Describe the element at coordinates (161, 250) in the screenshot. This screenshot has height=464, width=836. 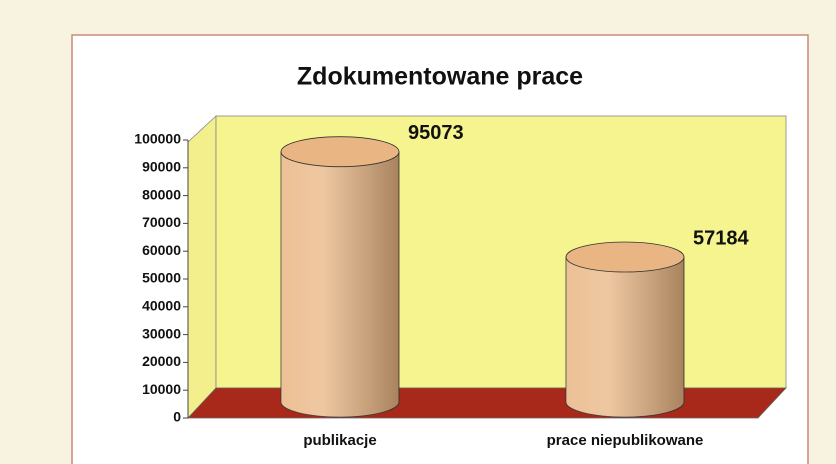
I see `y-tick-label: 60000` at that location.